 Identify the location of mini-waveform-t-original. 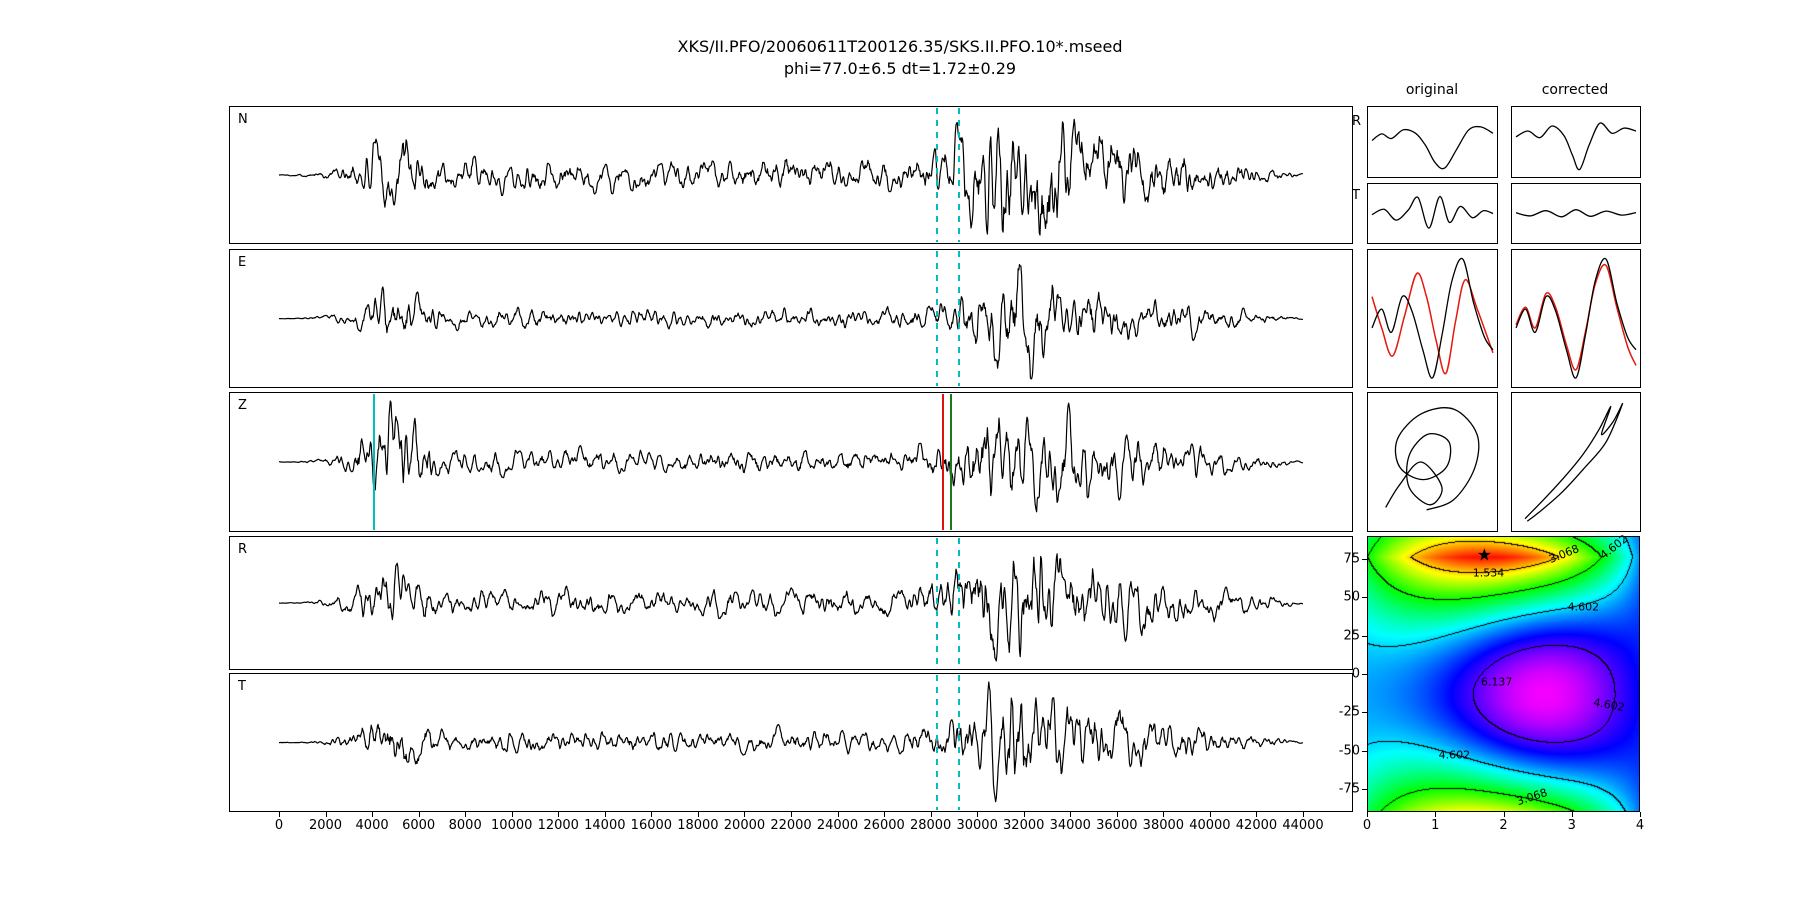
(1432, 212).